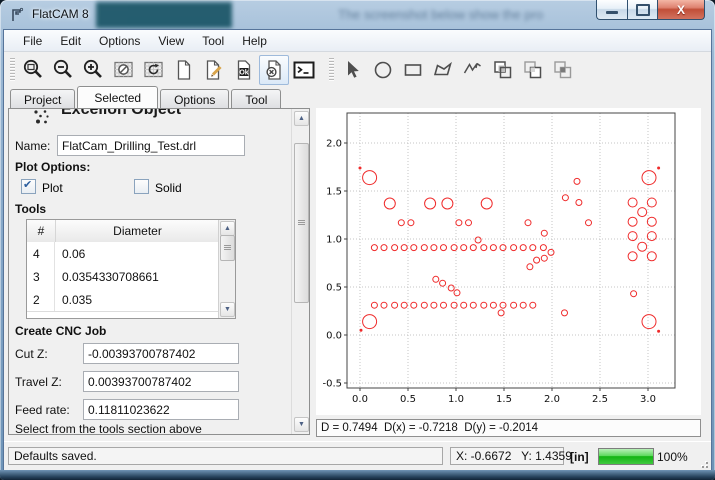 The image size is (715, 480). I want to click on background-bleed-text: The screenshot below show the pro, so click(441, 14).